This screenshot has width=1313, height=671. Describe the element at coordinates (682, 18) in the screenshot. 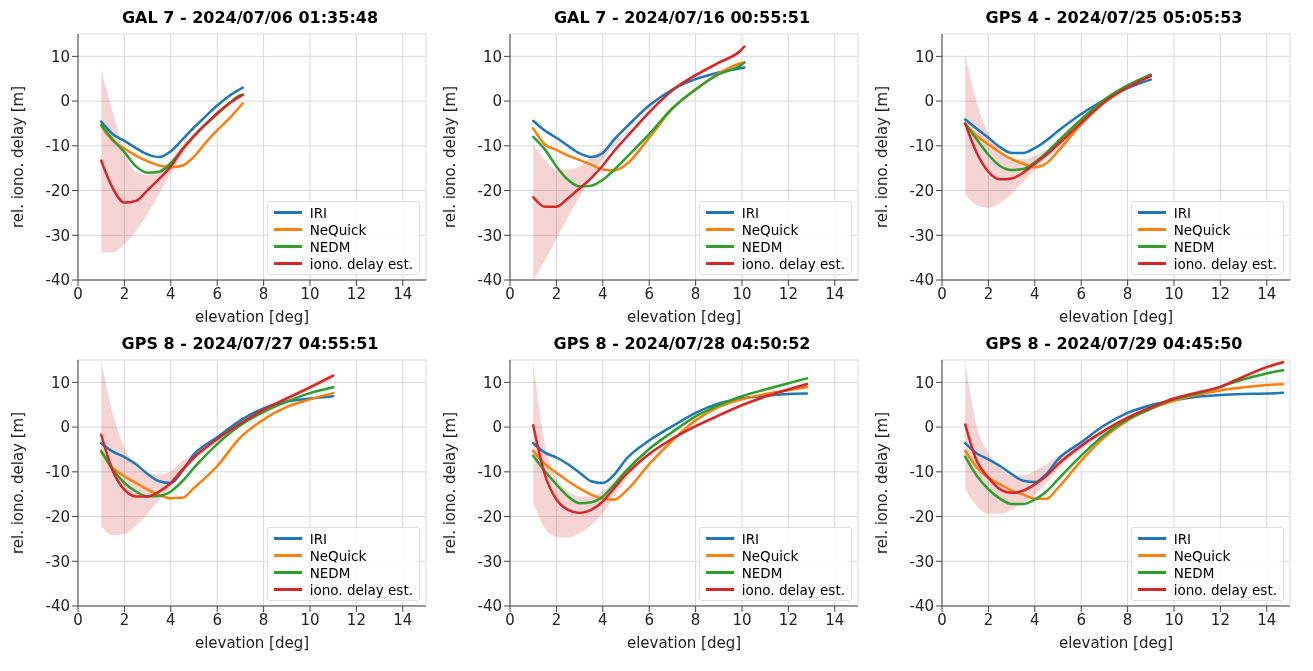

I see `chart-title: GAL 7 - 2024/07/16 00:55:51` at that location.